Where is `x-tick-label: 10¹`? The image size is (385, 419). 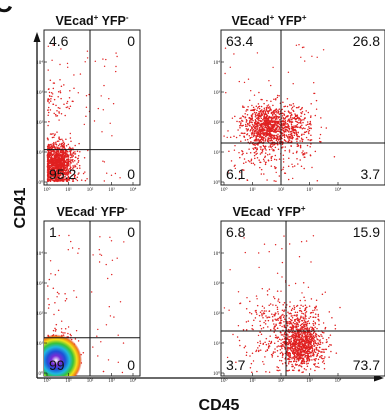 x-tick-label: 10¹ is located at coordinates (68, 381).